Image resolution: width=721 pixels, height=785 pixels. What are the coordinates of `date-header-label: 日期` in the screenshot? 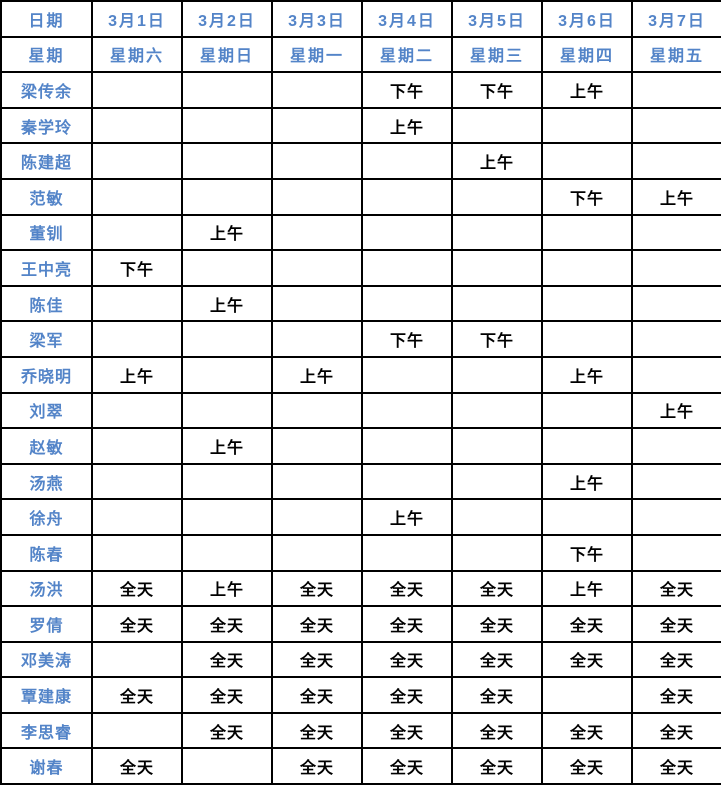 It's located at (46, 19).